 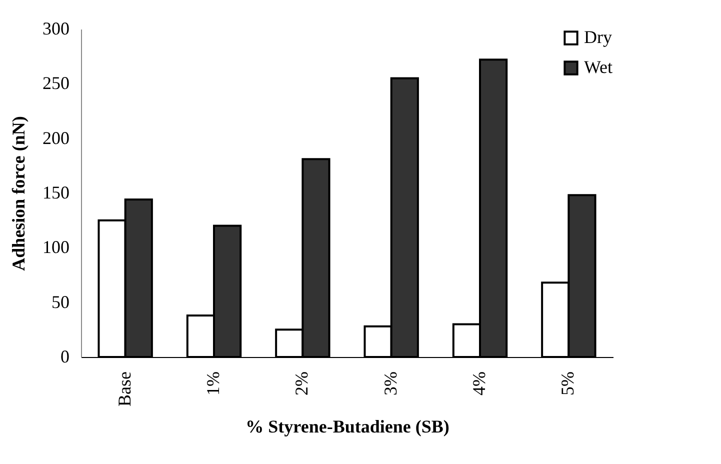 What do you see at coordinates (56, 192) in the screenshot?
I see `y-tick-label: 150` at bounding box center [56, 192].